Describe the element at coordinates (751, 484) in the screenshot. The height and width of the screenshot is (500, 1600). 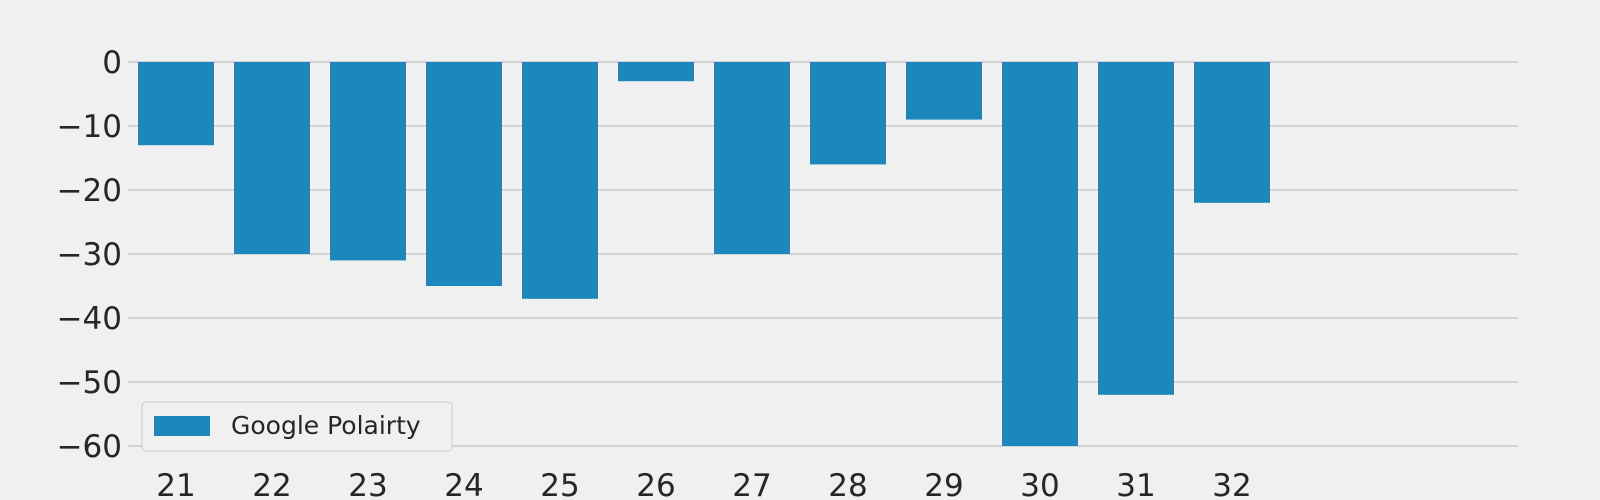
I see `x-tick-label: 27` at that location.